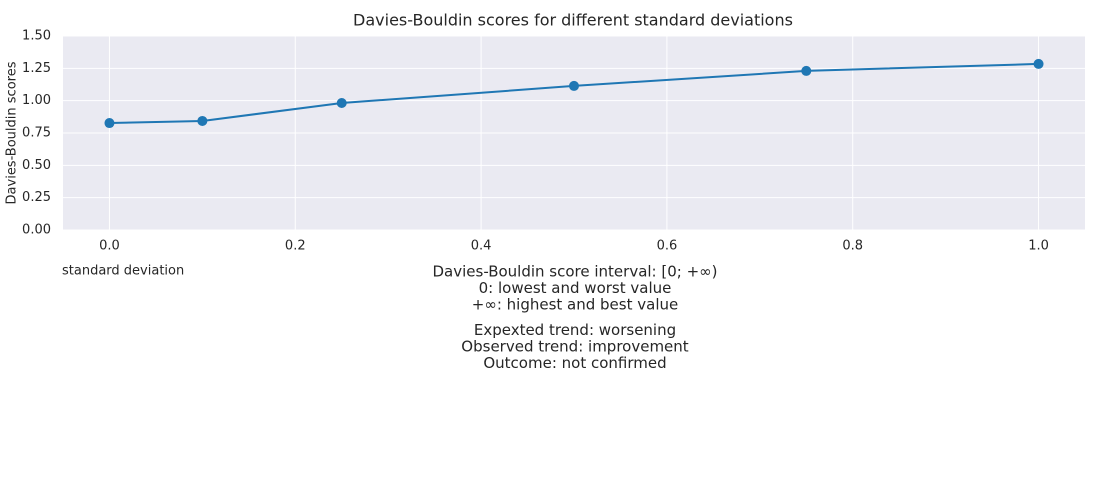 The height and width of the screenshot is (500, 1100). I want to click on x-tick-label: 0.4, so click(481, 246).